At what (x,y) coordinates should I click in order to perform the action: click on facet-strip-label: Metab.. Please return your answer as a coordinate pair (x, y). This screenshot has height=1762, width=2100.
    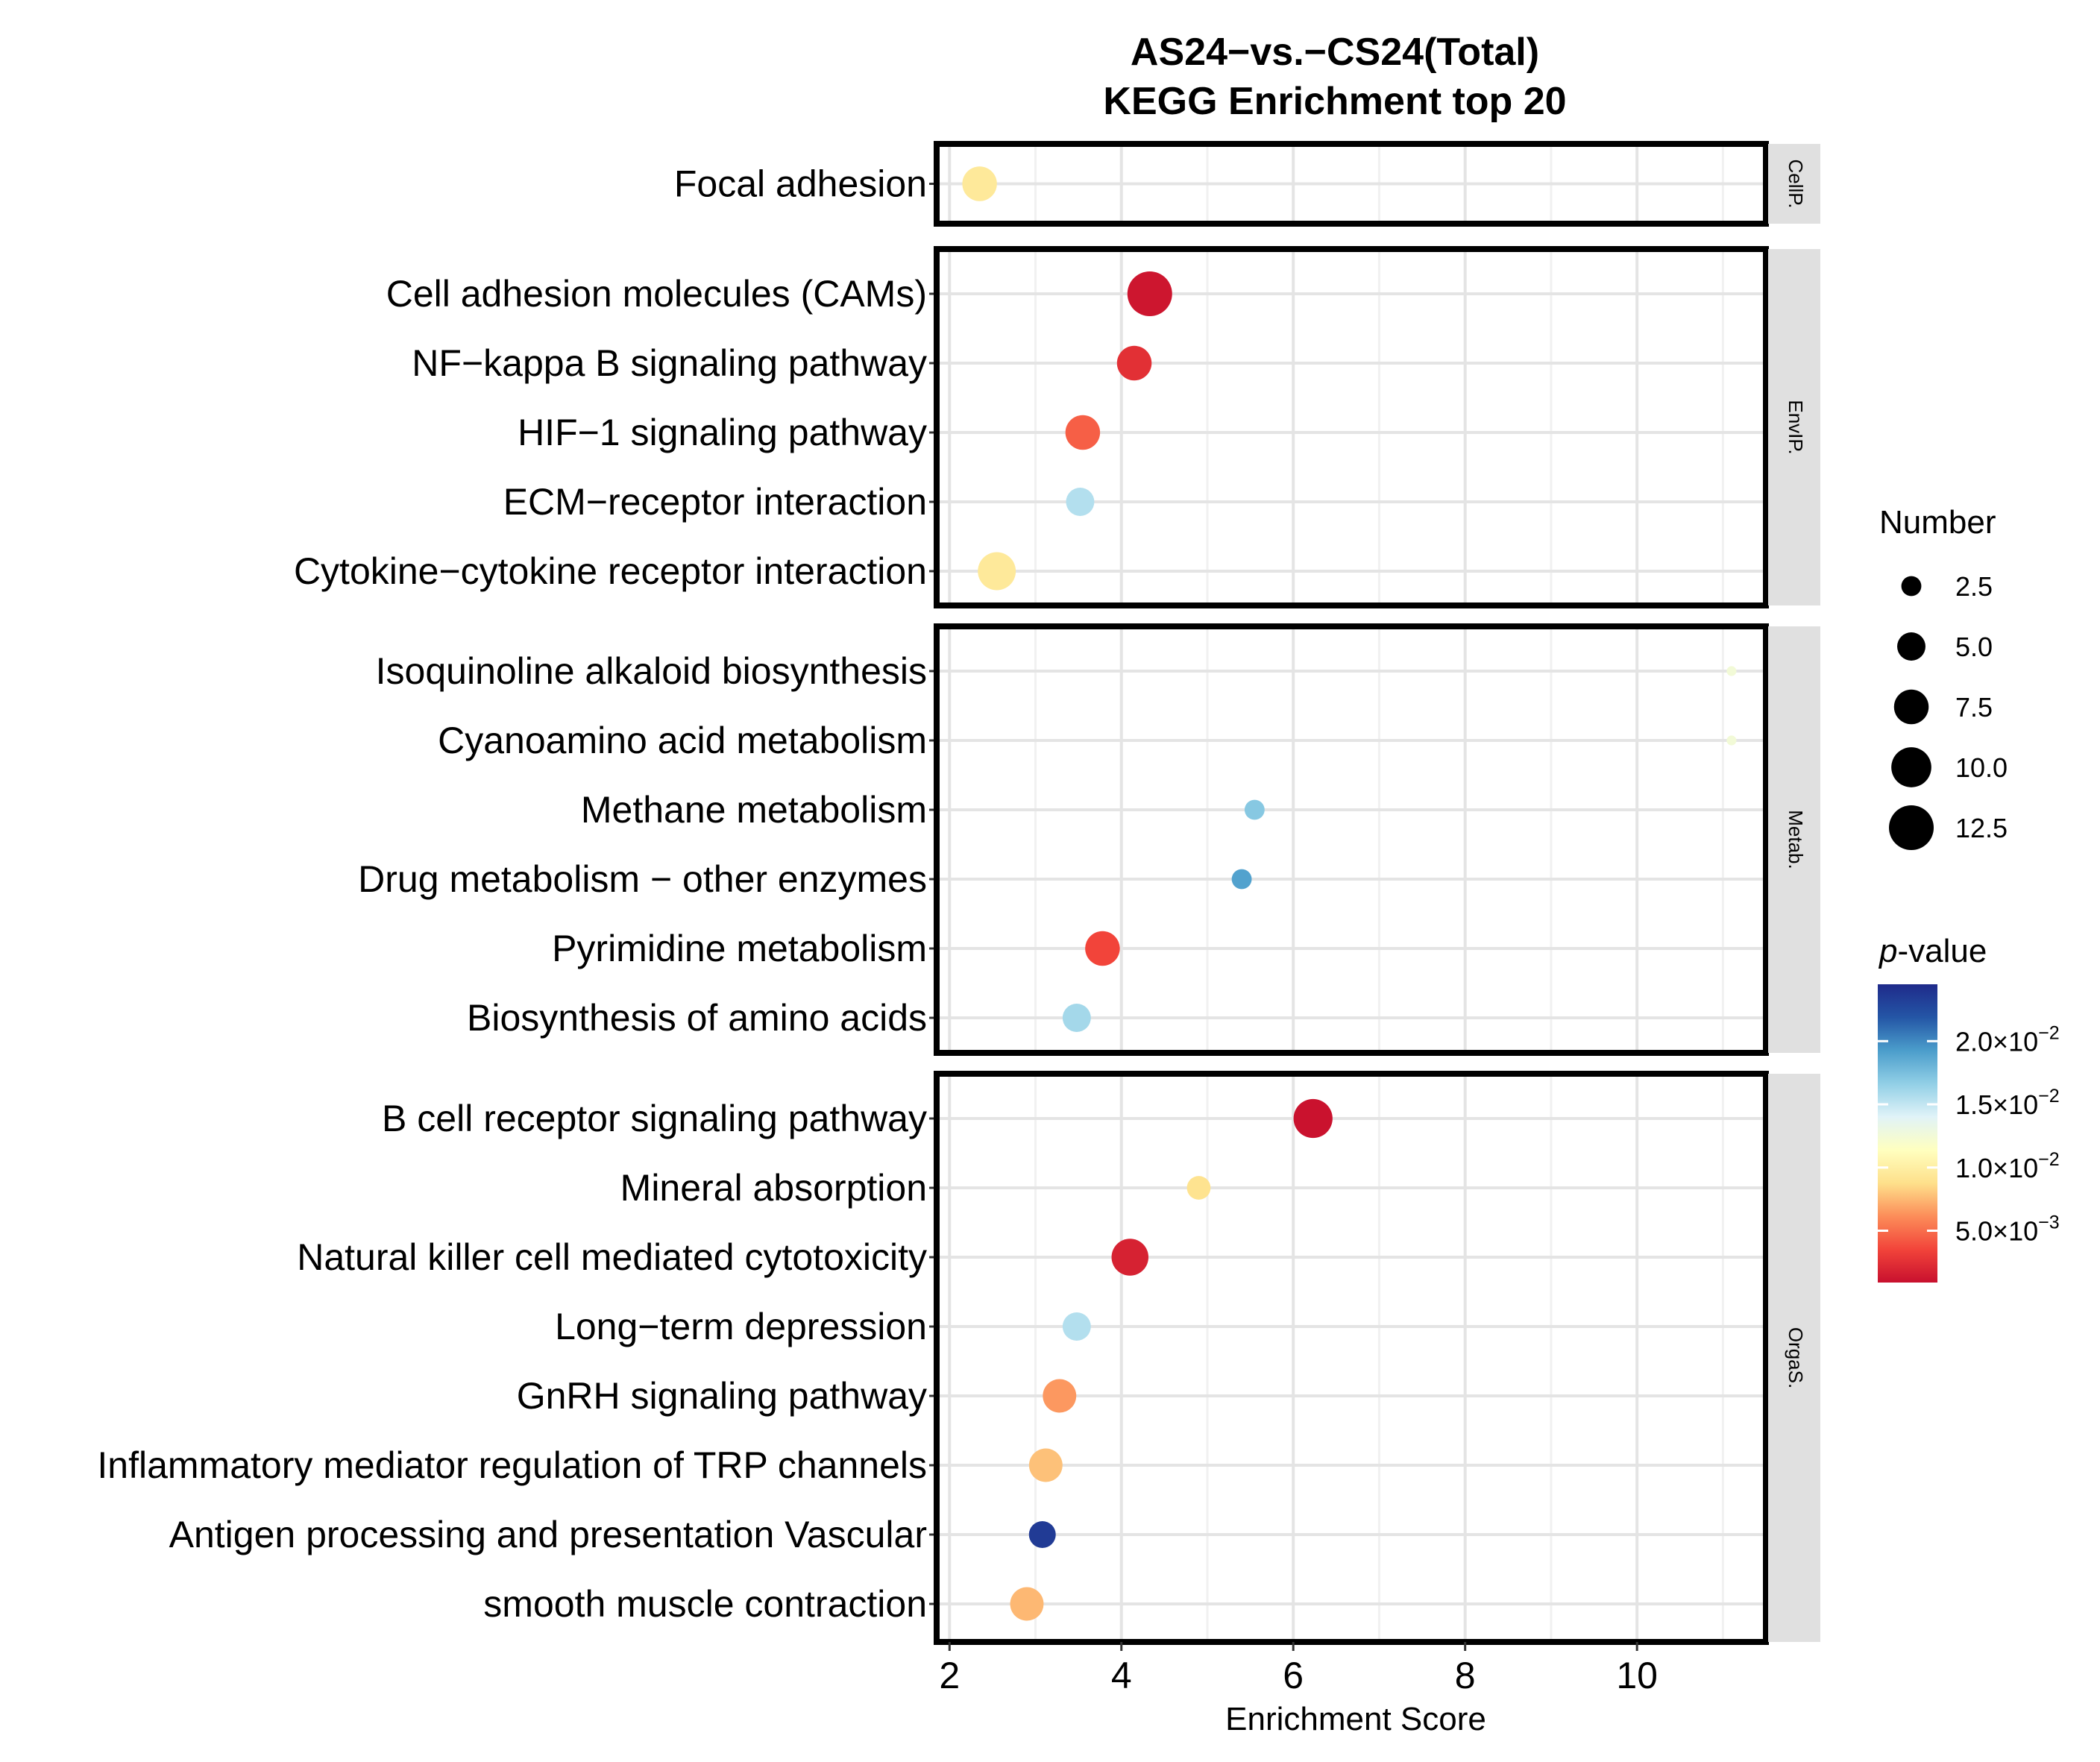
    Looking at the image, I should click on (1796, 839).